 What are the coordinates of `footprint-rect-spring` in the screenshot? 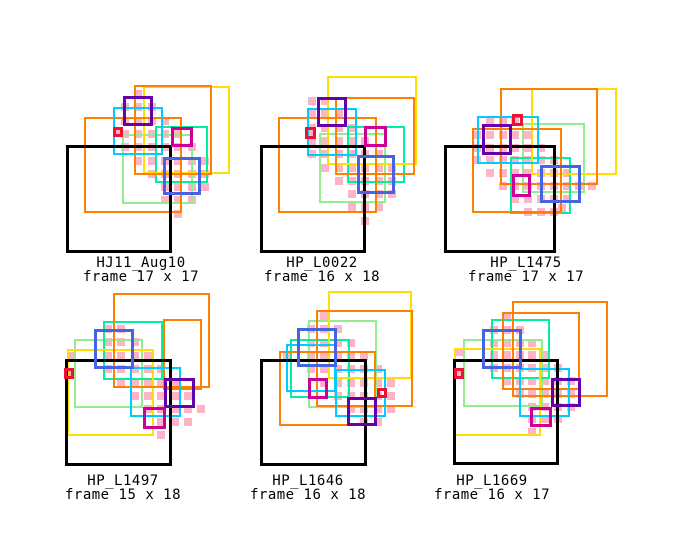 It's located at (540, 185).